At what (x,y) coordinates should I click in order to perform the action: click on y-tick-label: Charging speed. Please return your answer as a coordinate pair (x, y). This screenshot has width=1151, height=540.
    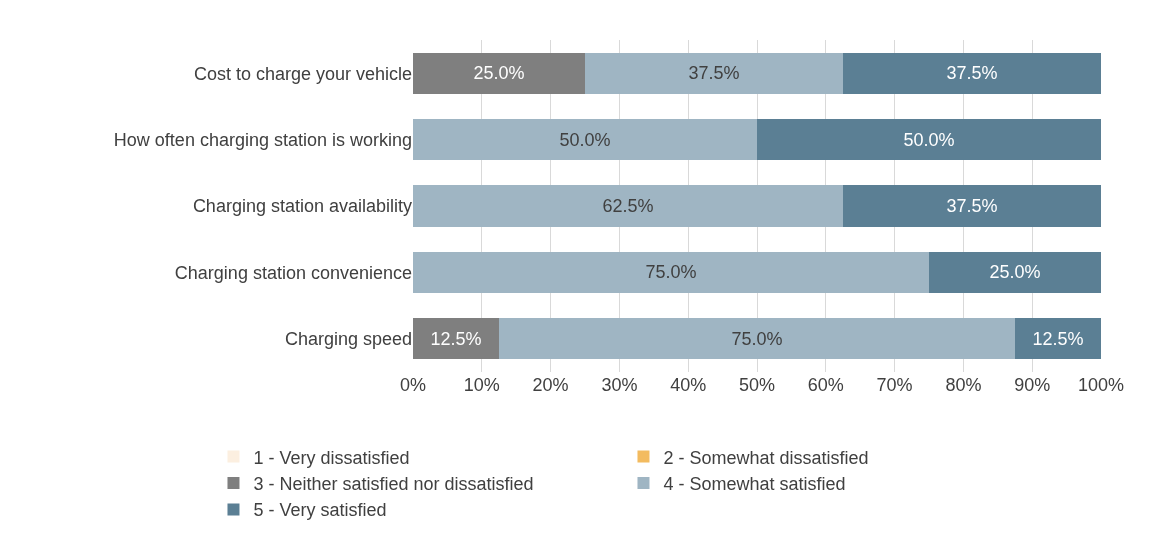
    Looking at the image, I should click on (348, 339).